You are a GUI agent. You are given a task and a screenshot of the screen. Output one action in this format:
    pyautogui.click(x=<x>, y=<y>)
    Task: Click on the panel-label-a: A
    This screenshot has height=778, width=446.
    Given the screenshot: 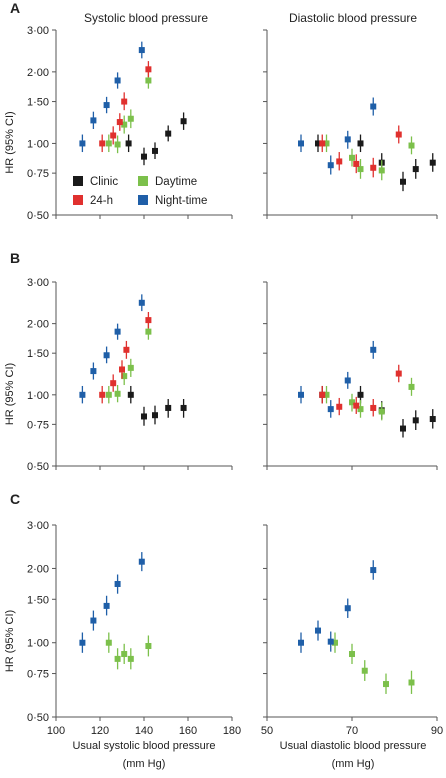 What is the action you would take?
    pyautogui.click(x=15, y=8)
    